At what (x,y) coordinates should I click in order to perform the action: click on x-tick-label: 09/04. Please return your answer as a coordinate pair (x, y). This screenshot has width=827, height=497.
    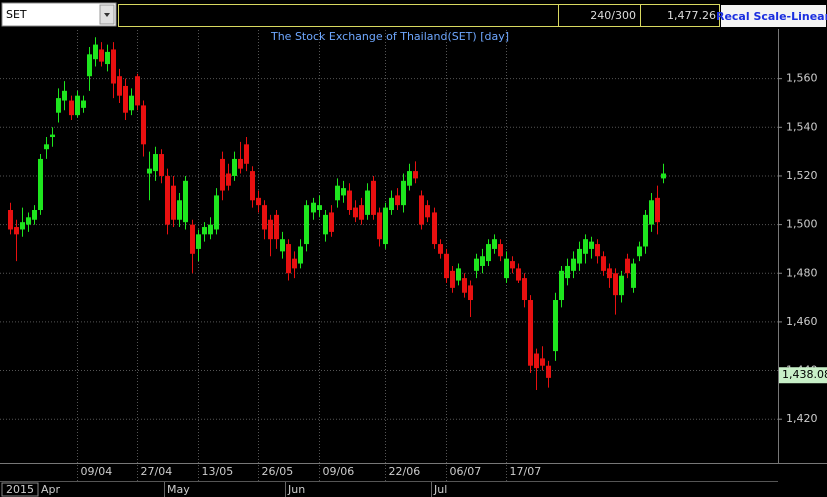
    Looking at the image, I should click on (97, 471).